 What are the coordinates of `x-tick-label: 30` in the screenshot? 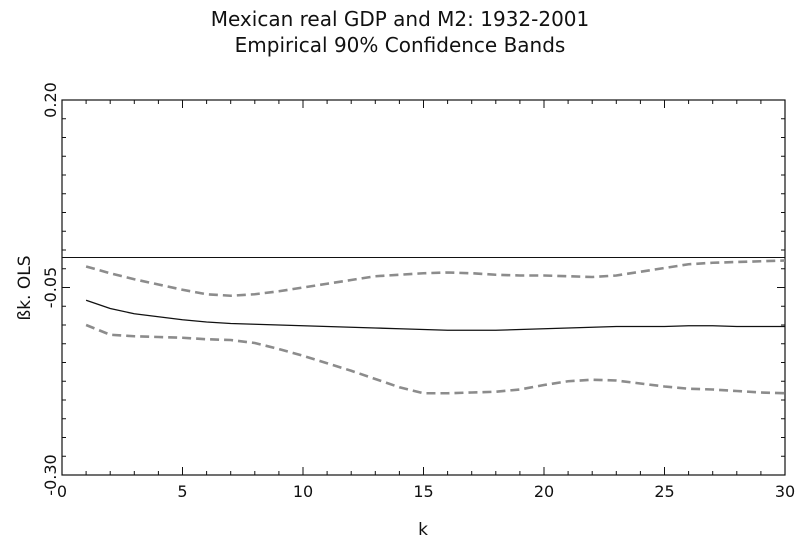 It's located at (785, 491).